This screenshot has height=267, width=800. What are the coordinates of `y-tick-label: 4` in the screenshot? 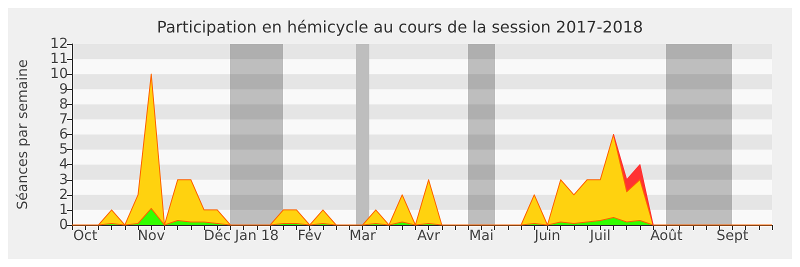 It's located at (63, 164).